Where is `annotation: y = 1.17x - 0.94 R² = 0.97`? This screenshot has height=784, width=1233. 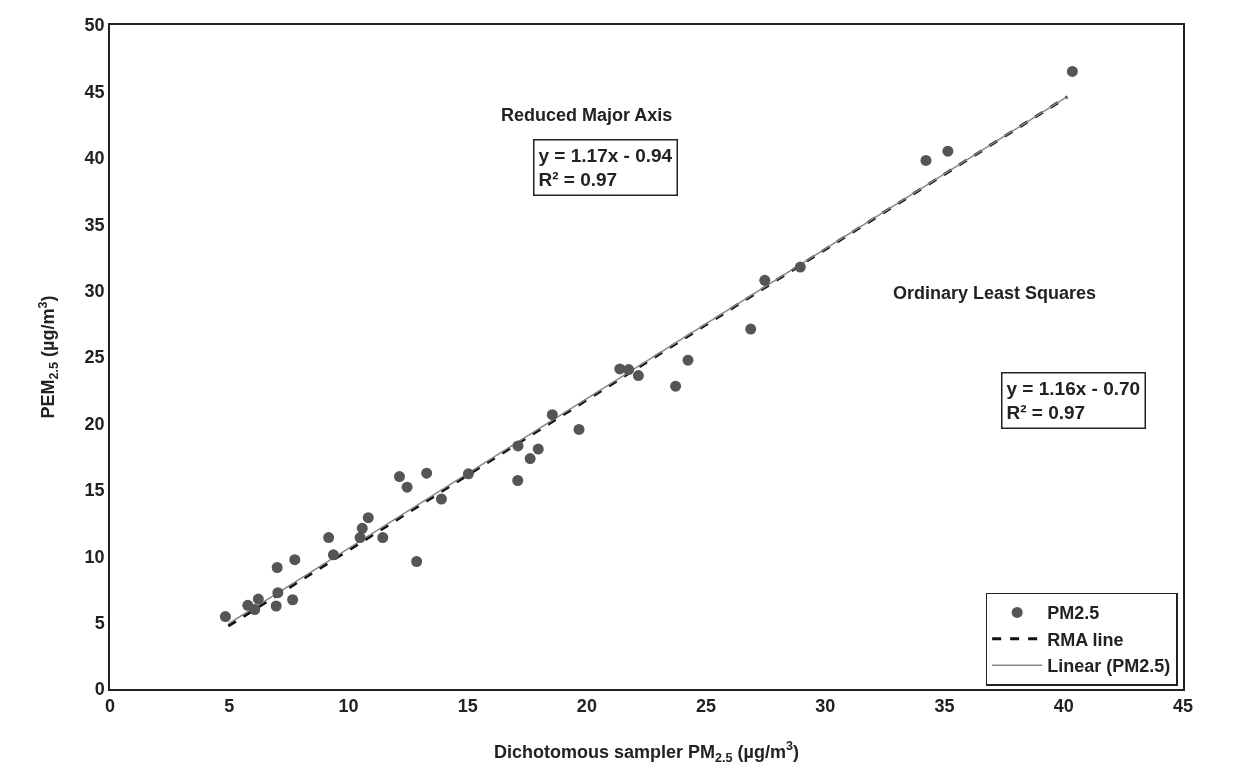 annotation: y = 1.17x - 0.94 R² = 0.97 is located at coordinates (605, 167).